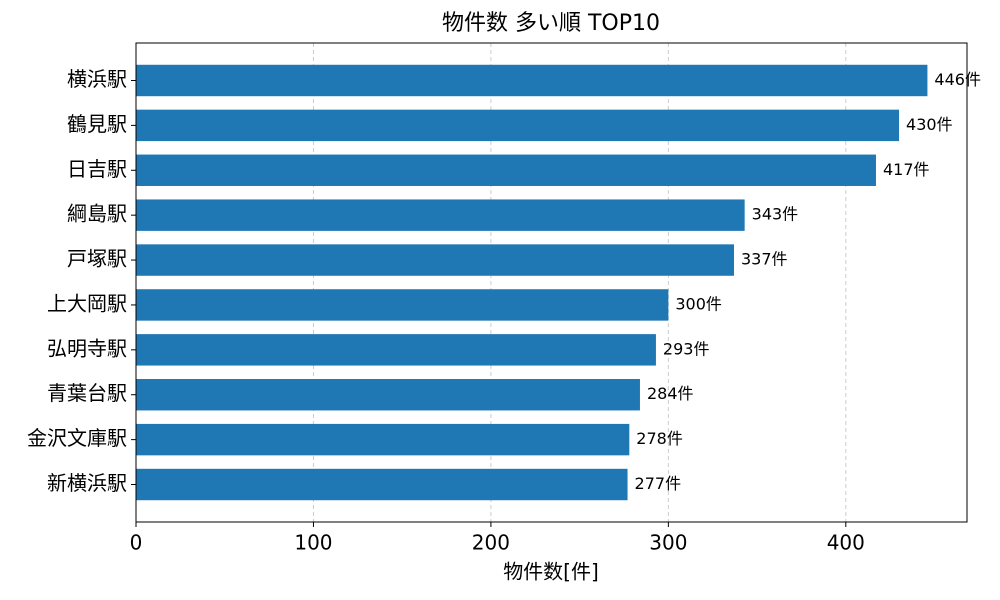 Image resolution: width=1000 pixels, height=600 pixels. I want to click on y-tick-label: 日吉駅, so click(97, 169).